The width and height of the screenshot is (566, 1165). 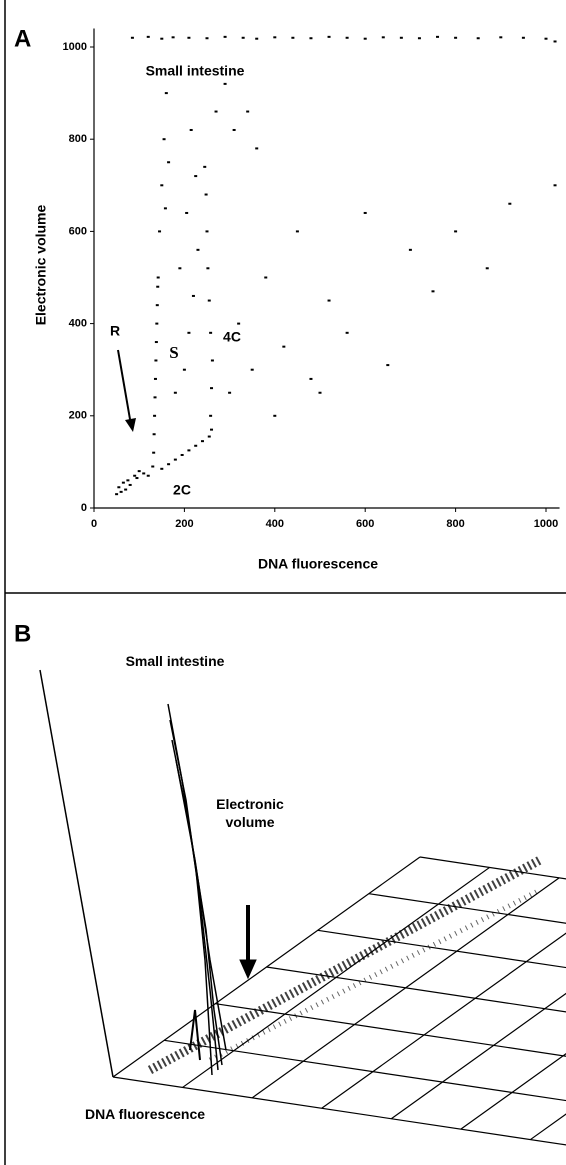 I want to click on z-axis, so click(x=76, y=873).